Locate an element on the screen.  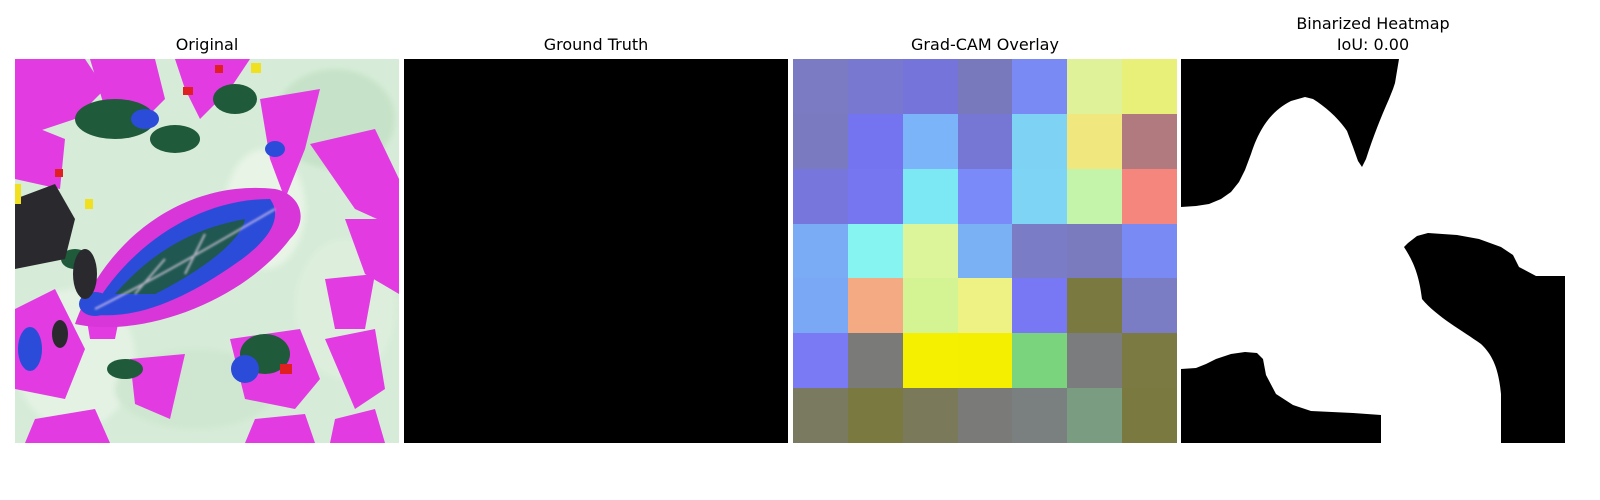
panel-title-binarized: Binarized Heatmap is located at coordinates (1373, 23).